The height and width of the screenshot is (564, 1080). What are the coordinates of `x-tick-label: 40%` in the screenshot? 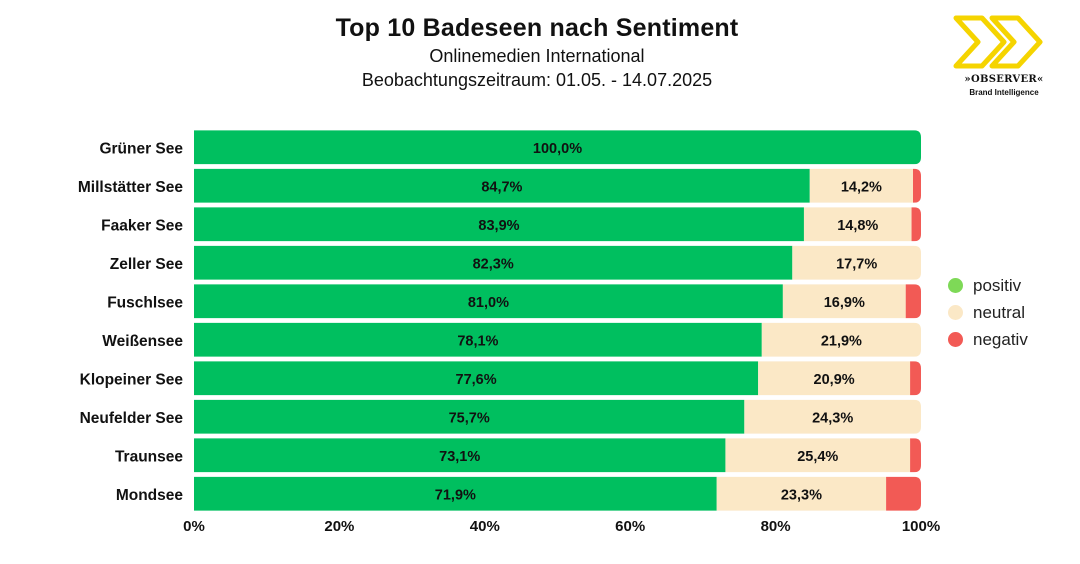 It's located at (485, 526).